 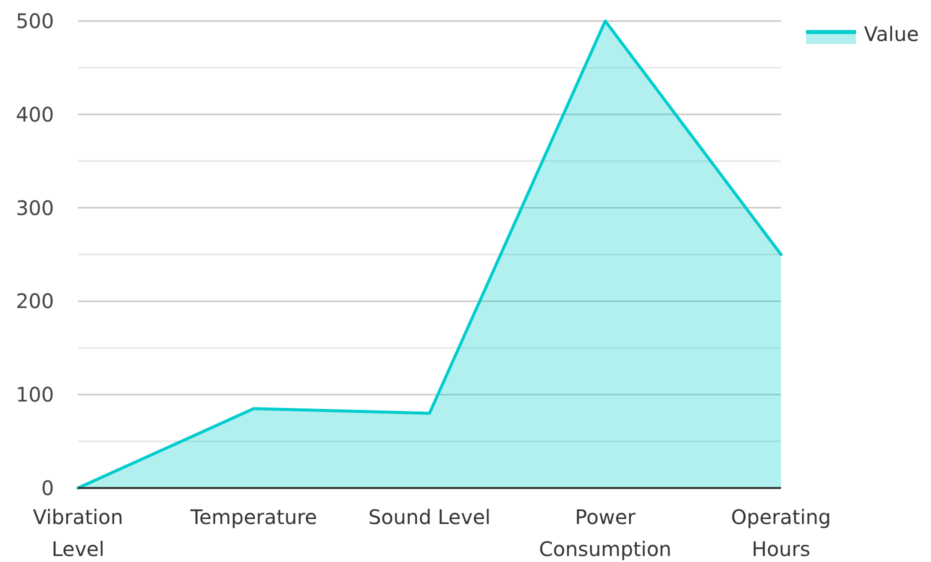 What do you see at coordinates (35, 208) in the screenshot?
I see `y-tick-label: 300` at bounding box center [35, 208].